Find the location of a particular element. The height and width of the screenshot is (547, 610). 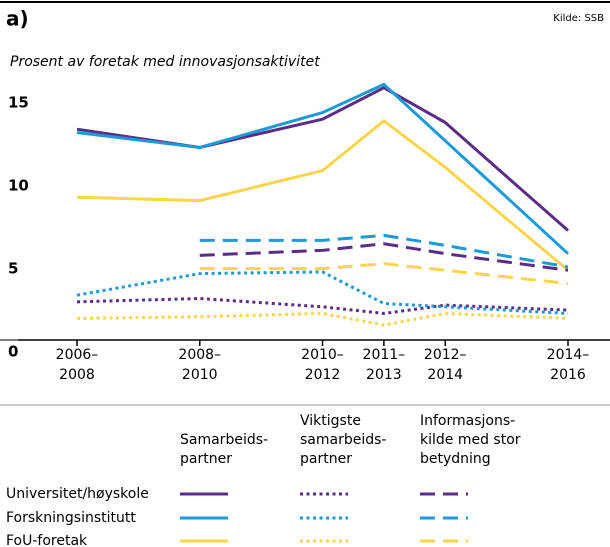

y-tick-label: 0 is located at coordinates (13, 352).